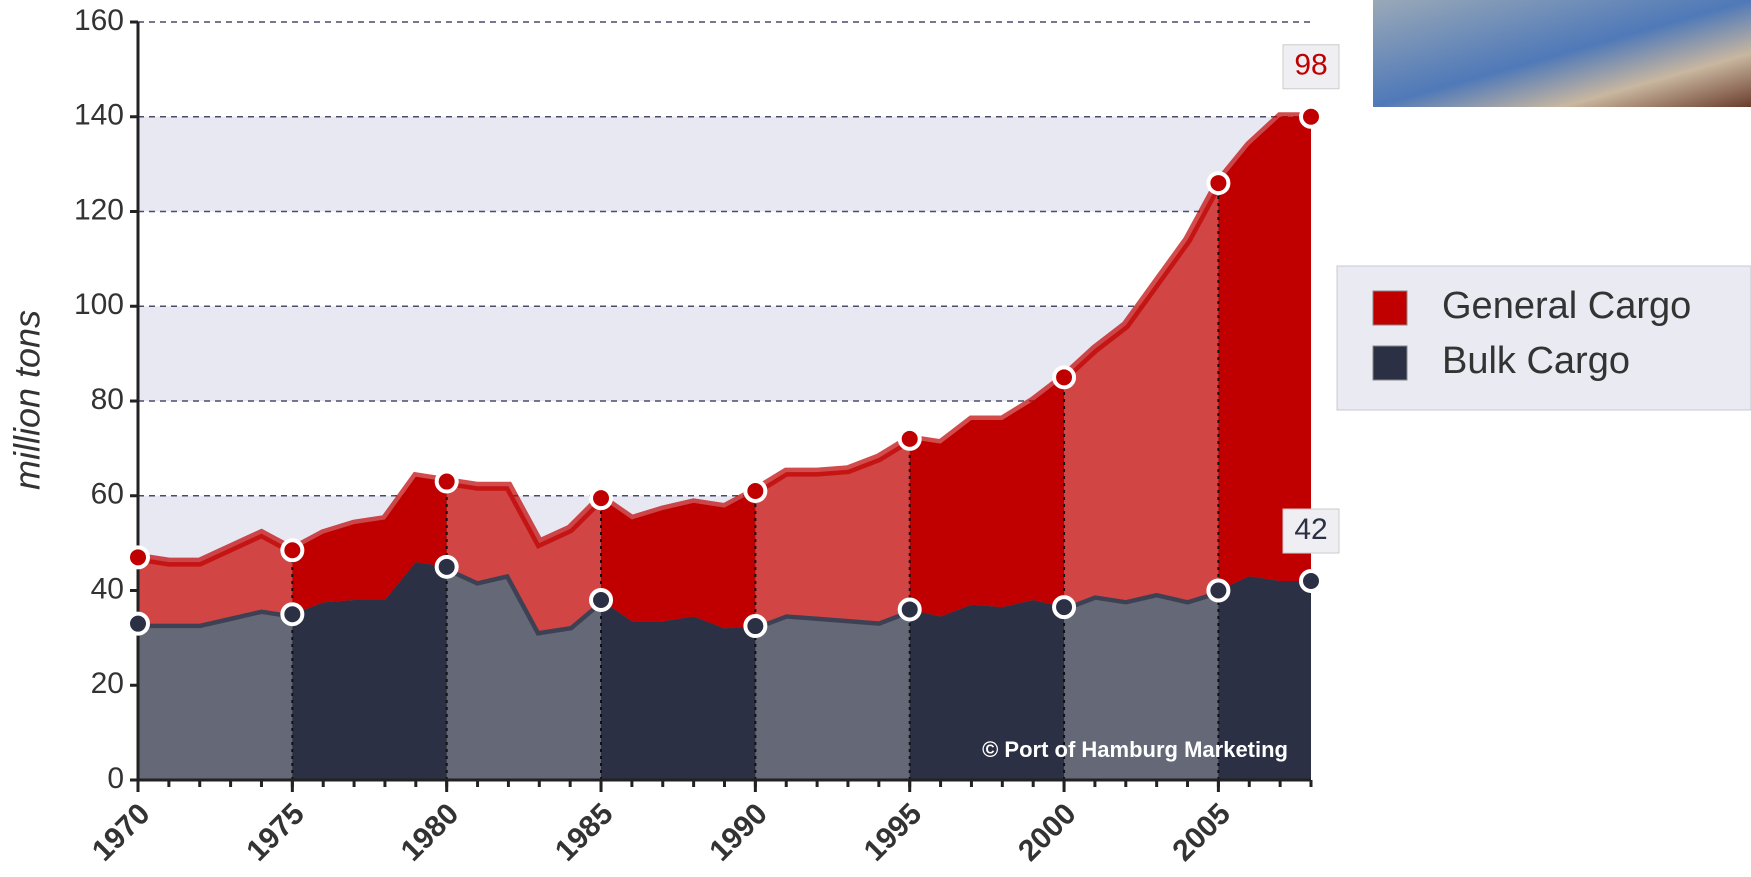 The width and height of the screenshot is (1751, 877). I want to click on value-label: 42, so click(1310, 529).